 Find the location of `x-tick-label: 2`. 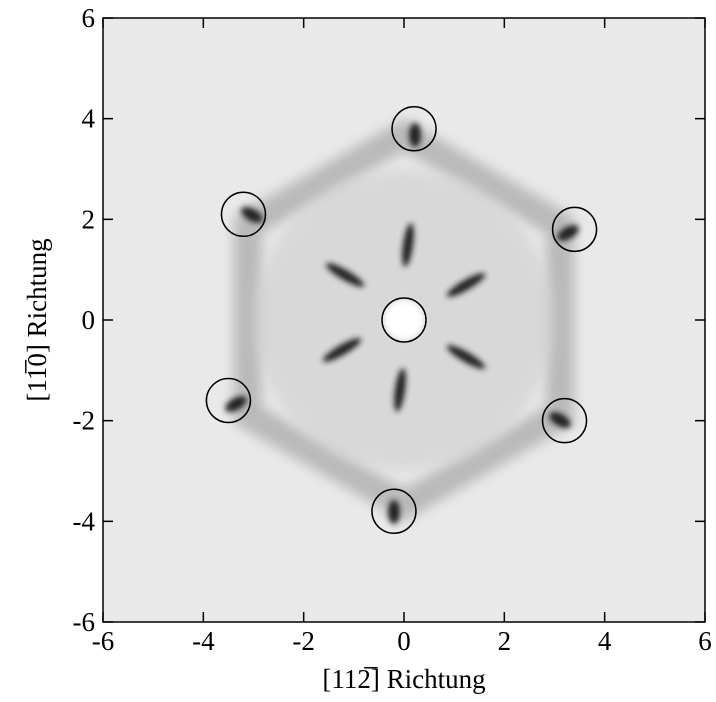

x-tick-label: 2 is located at coordinates (505, 641).